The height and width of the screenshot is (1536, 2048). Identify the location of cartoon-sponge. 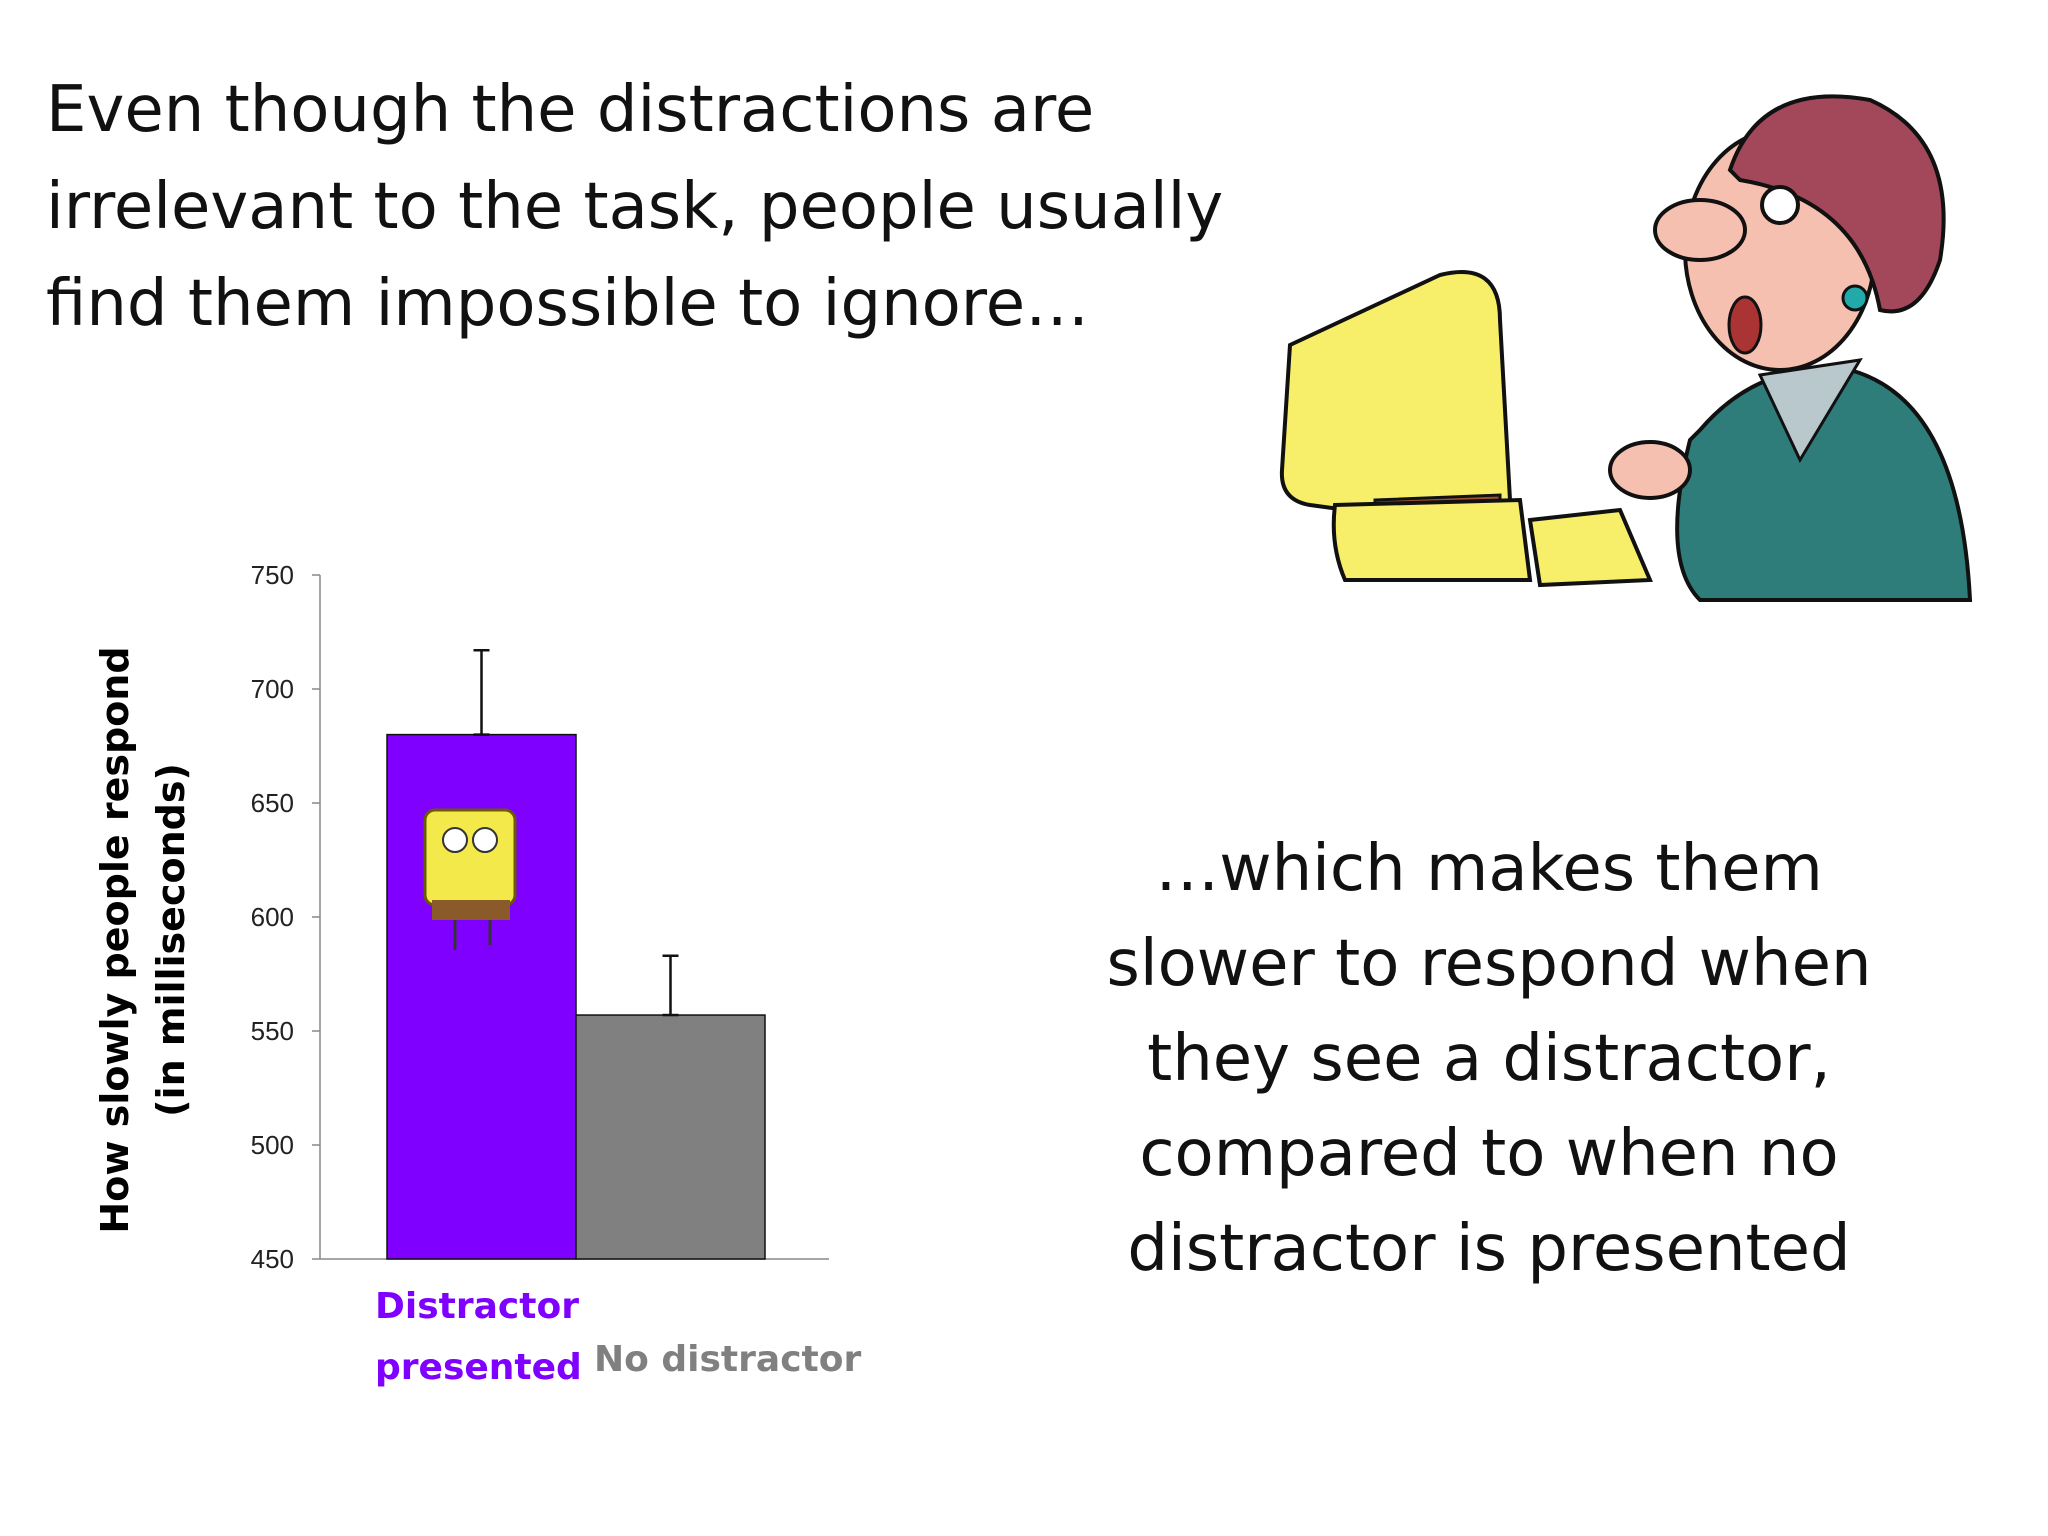
(470, 879).